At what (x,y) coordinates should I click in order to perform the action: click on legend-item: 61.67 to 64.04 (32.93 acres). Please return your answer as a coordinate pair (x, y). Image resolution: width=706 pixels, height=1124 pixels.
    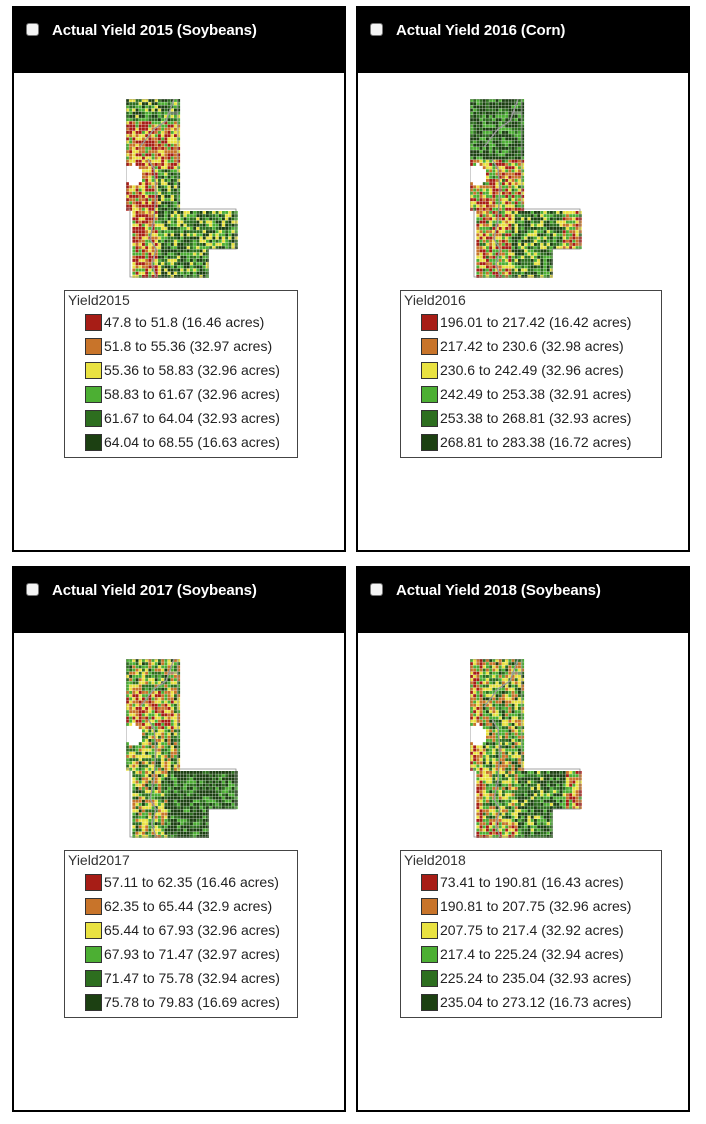
    Looking at the image, I should click on (182, 418).